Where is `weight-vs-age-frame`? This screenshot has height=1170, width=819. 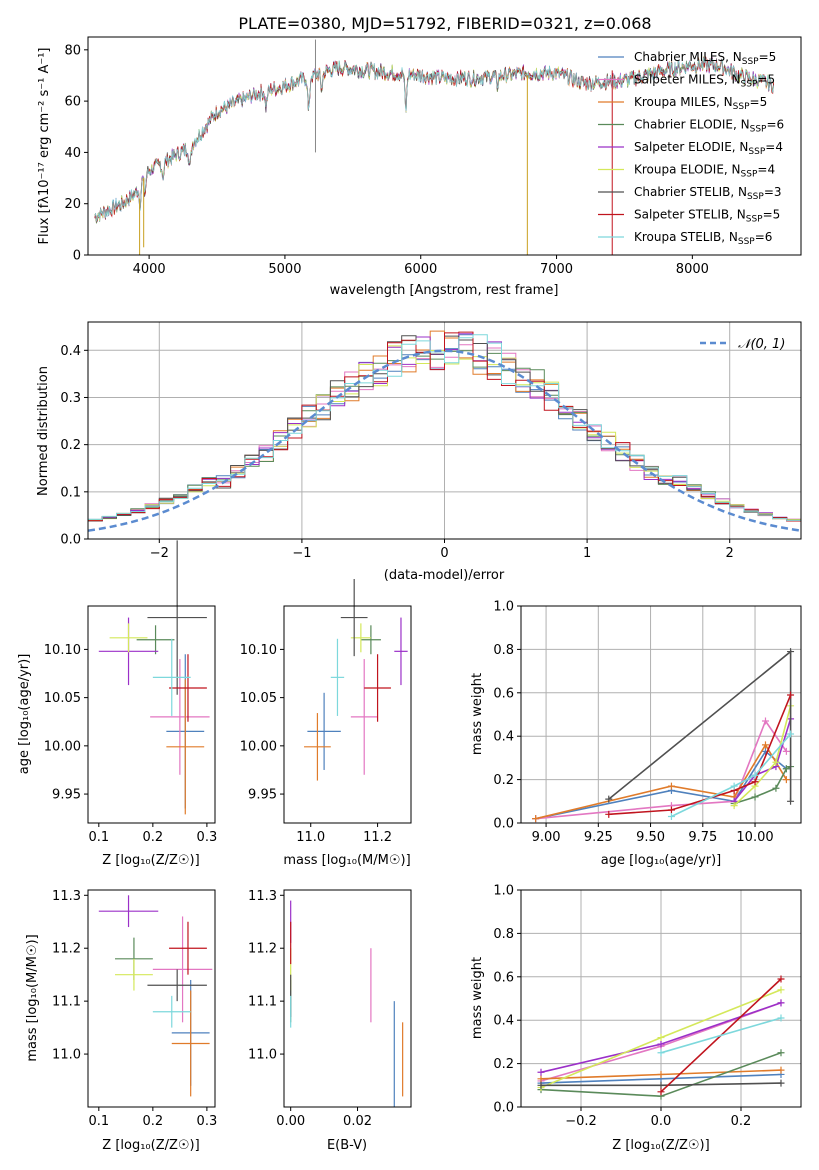 weight-vs-age-frame is located at coordinates (661, 714).